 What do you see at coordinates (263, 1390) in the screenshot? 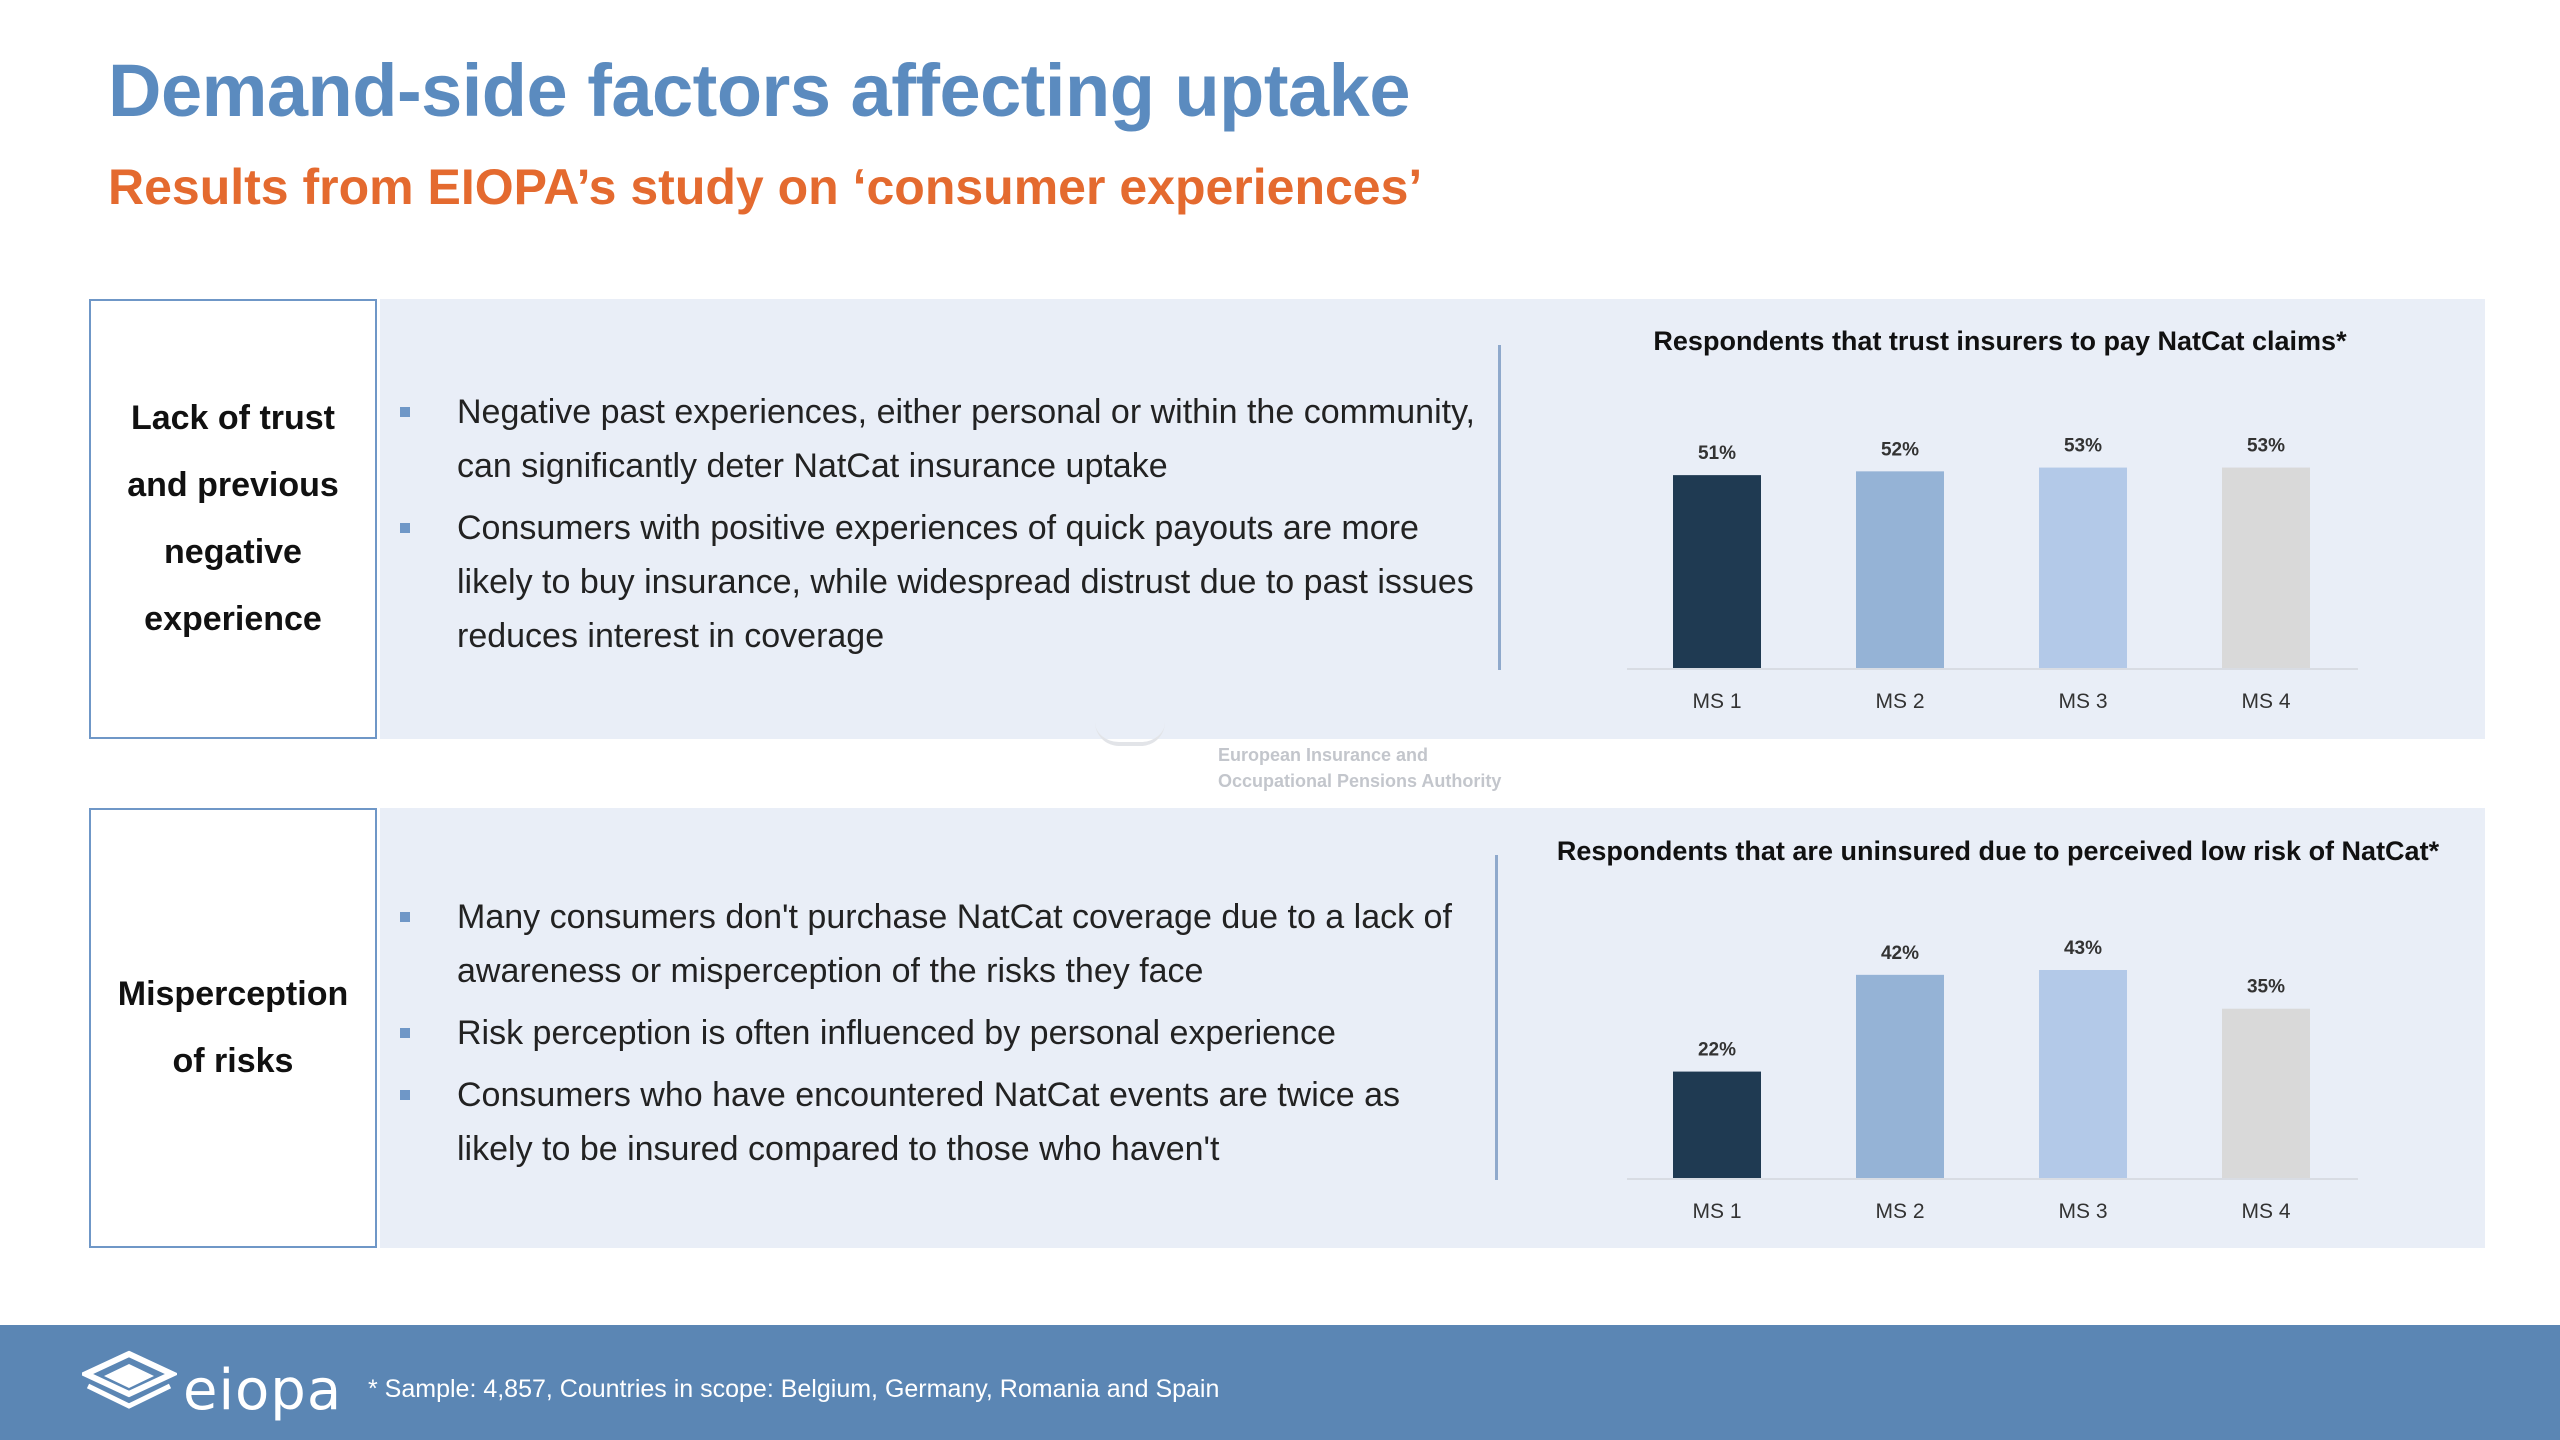
I see `eiopa-logo-text: eiopa` at bounding box center [263, 1390].